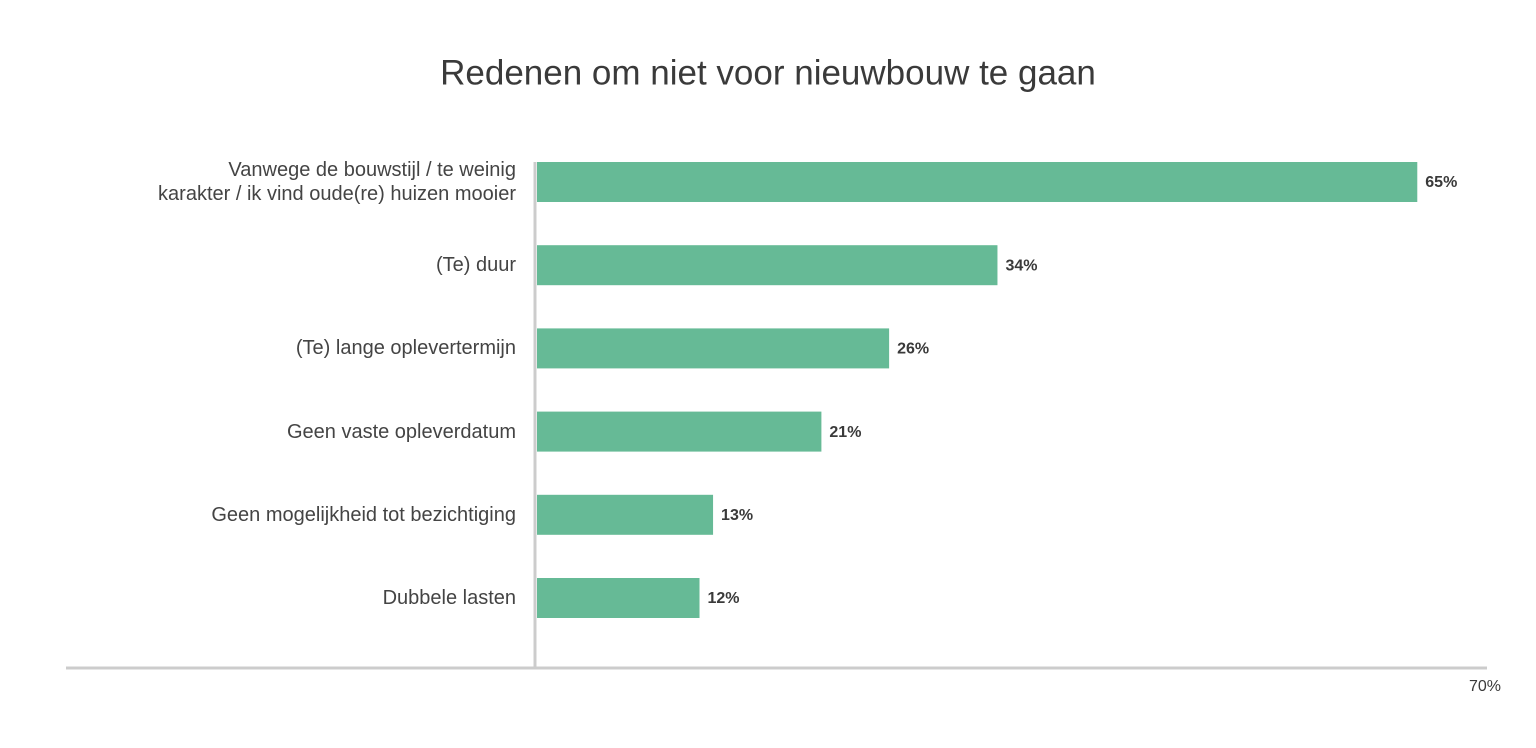 Image resolution: width=1536 pixels, height=748 pixels. What do you see at coordinates (724, 598) in the screenshot?
I see `value-label: 12%` at bounding box center [724, 598].